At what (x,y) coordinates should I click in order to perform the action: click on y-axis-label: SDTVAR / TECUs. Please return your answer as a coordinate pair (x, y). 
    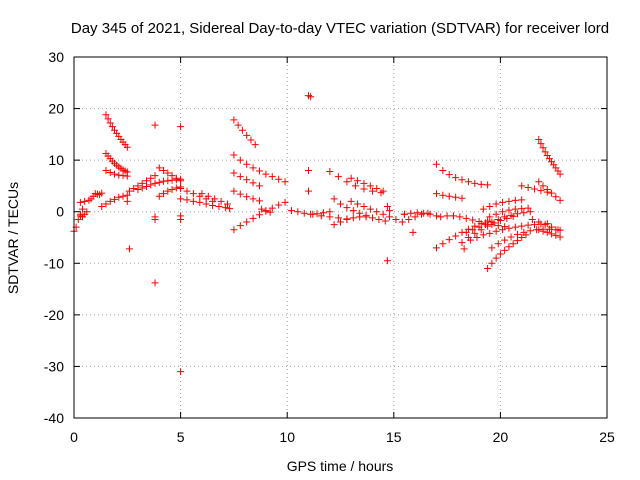
    Looking at the image, I should click on (13, 238).